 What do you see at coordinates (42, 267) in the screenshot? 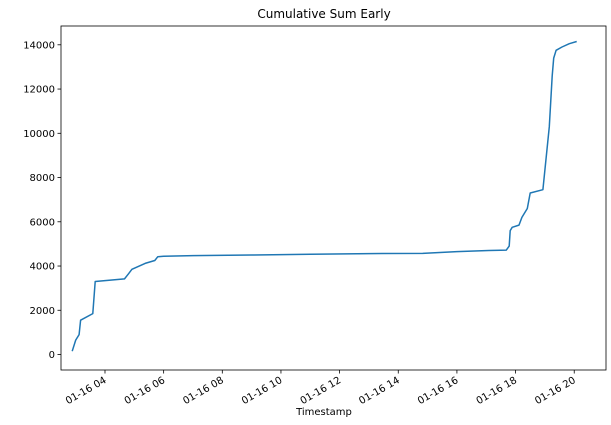
I see `y-tick-label: 4000` at bounding box center [42, 267].